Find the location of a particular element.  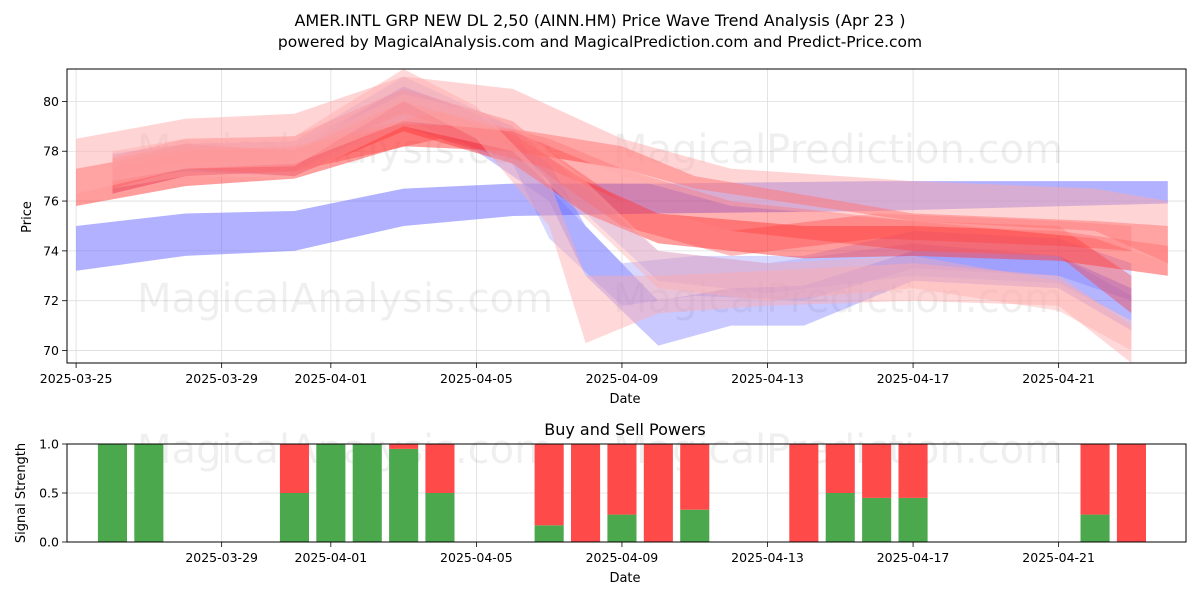

top-y-tick-label: 78 is located at coordinates (51, 151).